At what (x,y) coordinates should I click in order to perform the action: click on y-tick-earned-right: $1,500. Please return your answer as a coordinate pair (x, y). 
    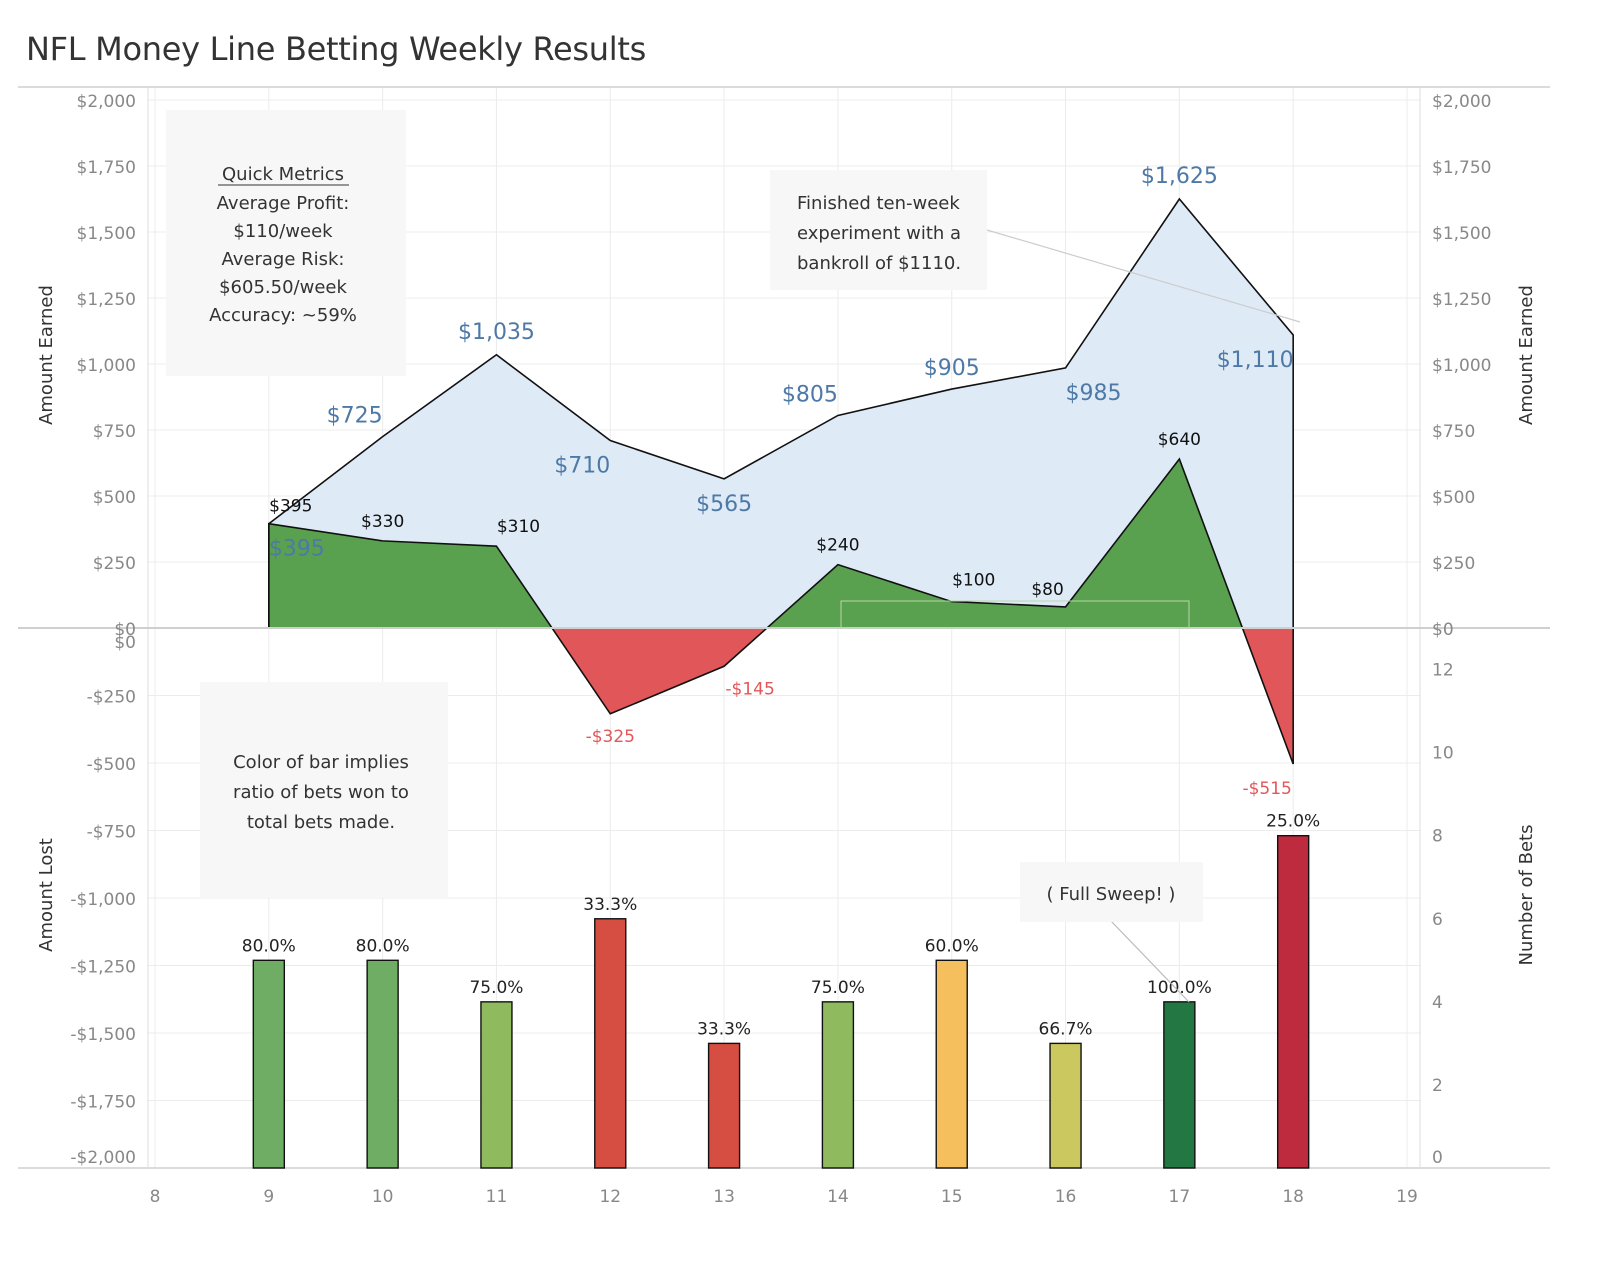
    Looking at the image, I should click on (1461, 234).